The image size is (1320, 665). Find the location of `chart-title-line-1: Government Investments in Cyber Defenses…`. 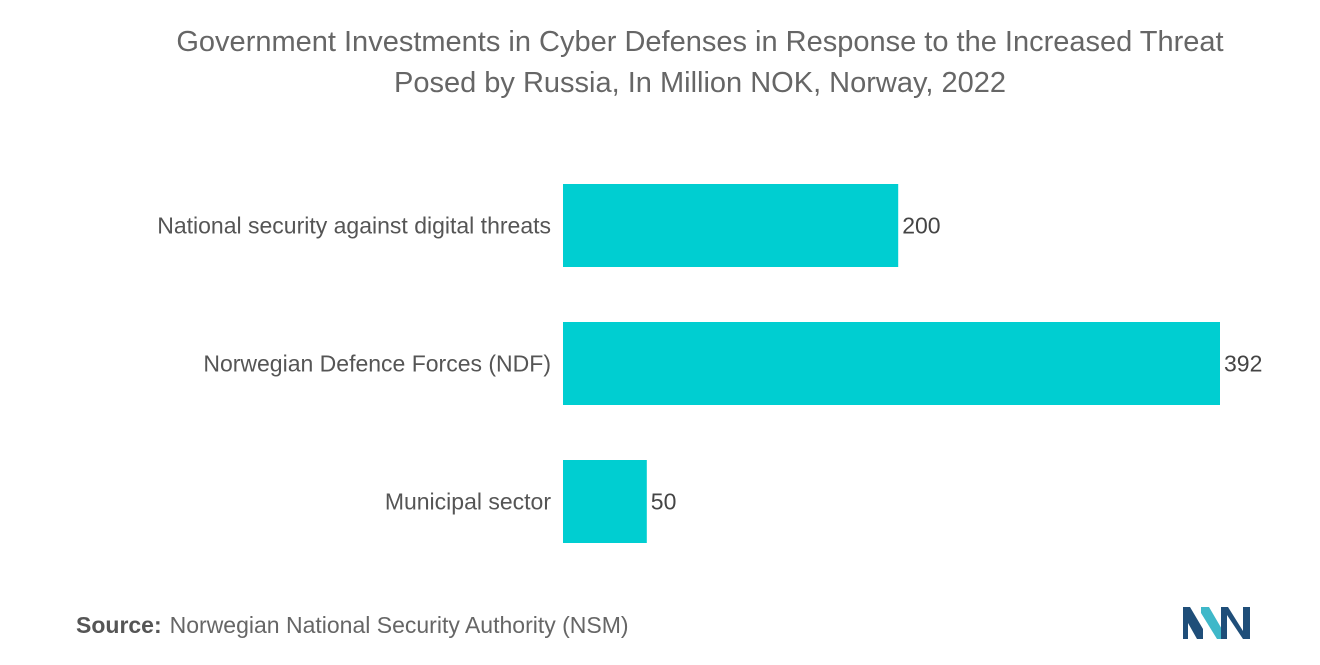

chart-title-line-1: Government Investments in Cyber Defenses… is located at coordinates (700, 42).